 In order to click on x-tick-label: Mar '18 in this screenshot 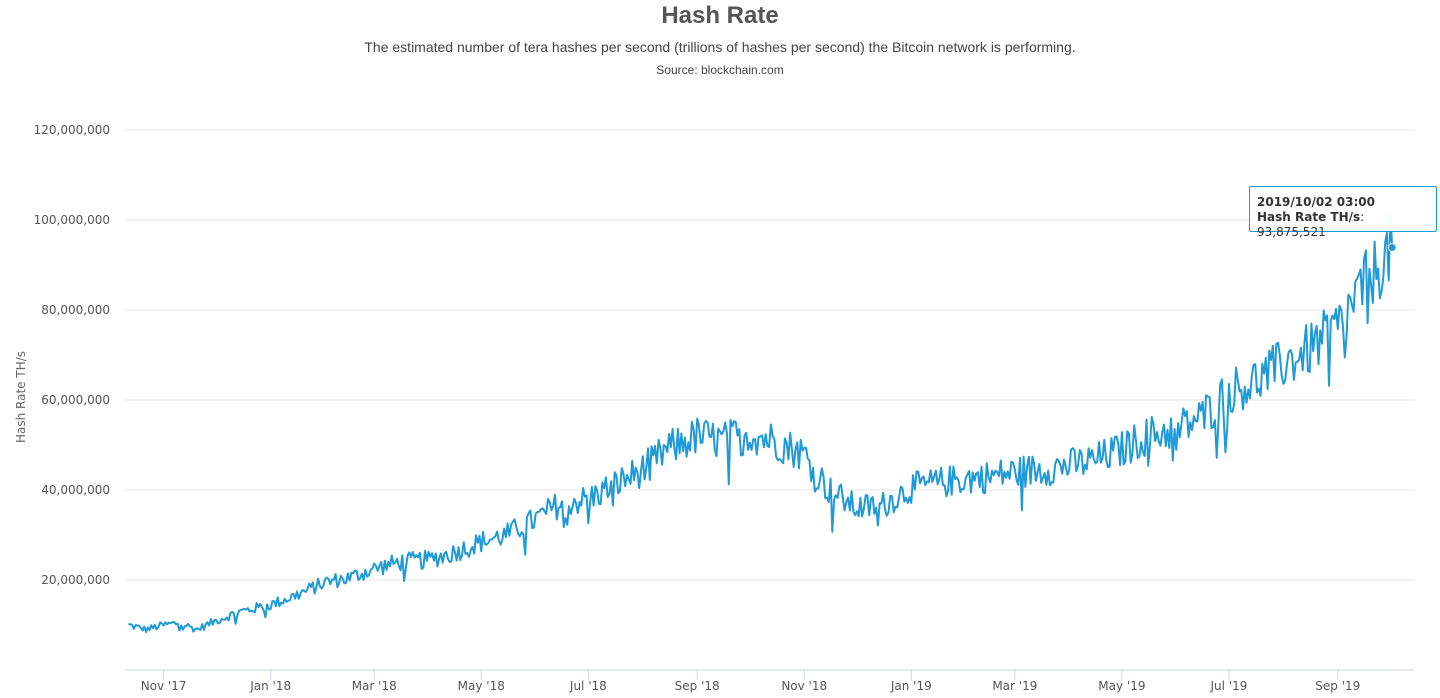, I will do `click(374, 686)`.